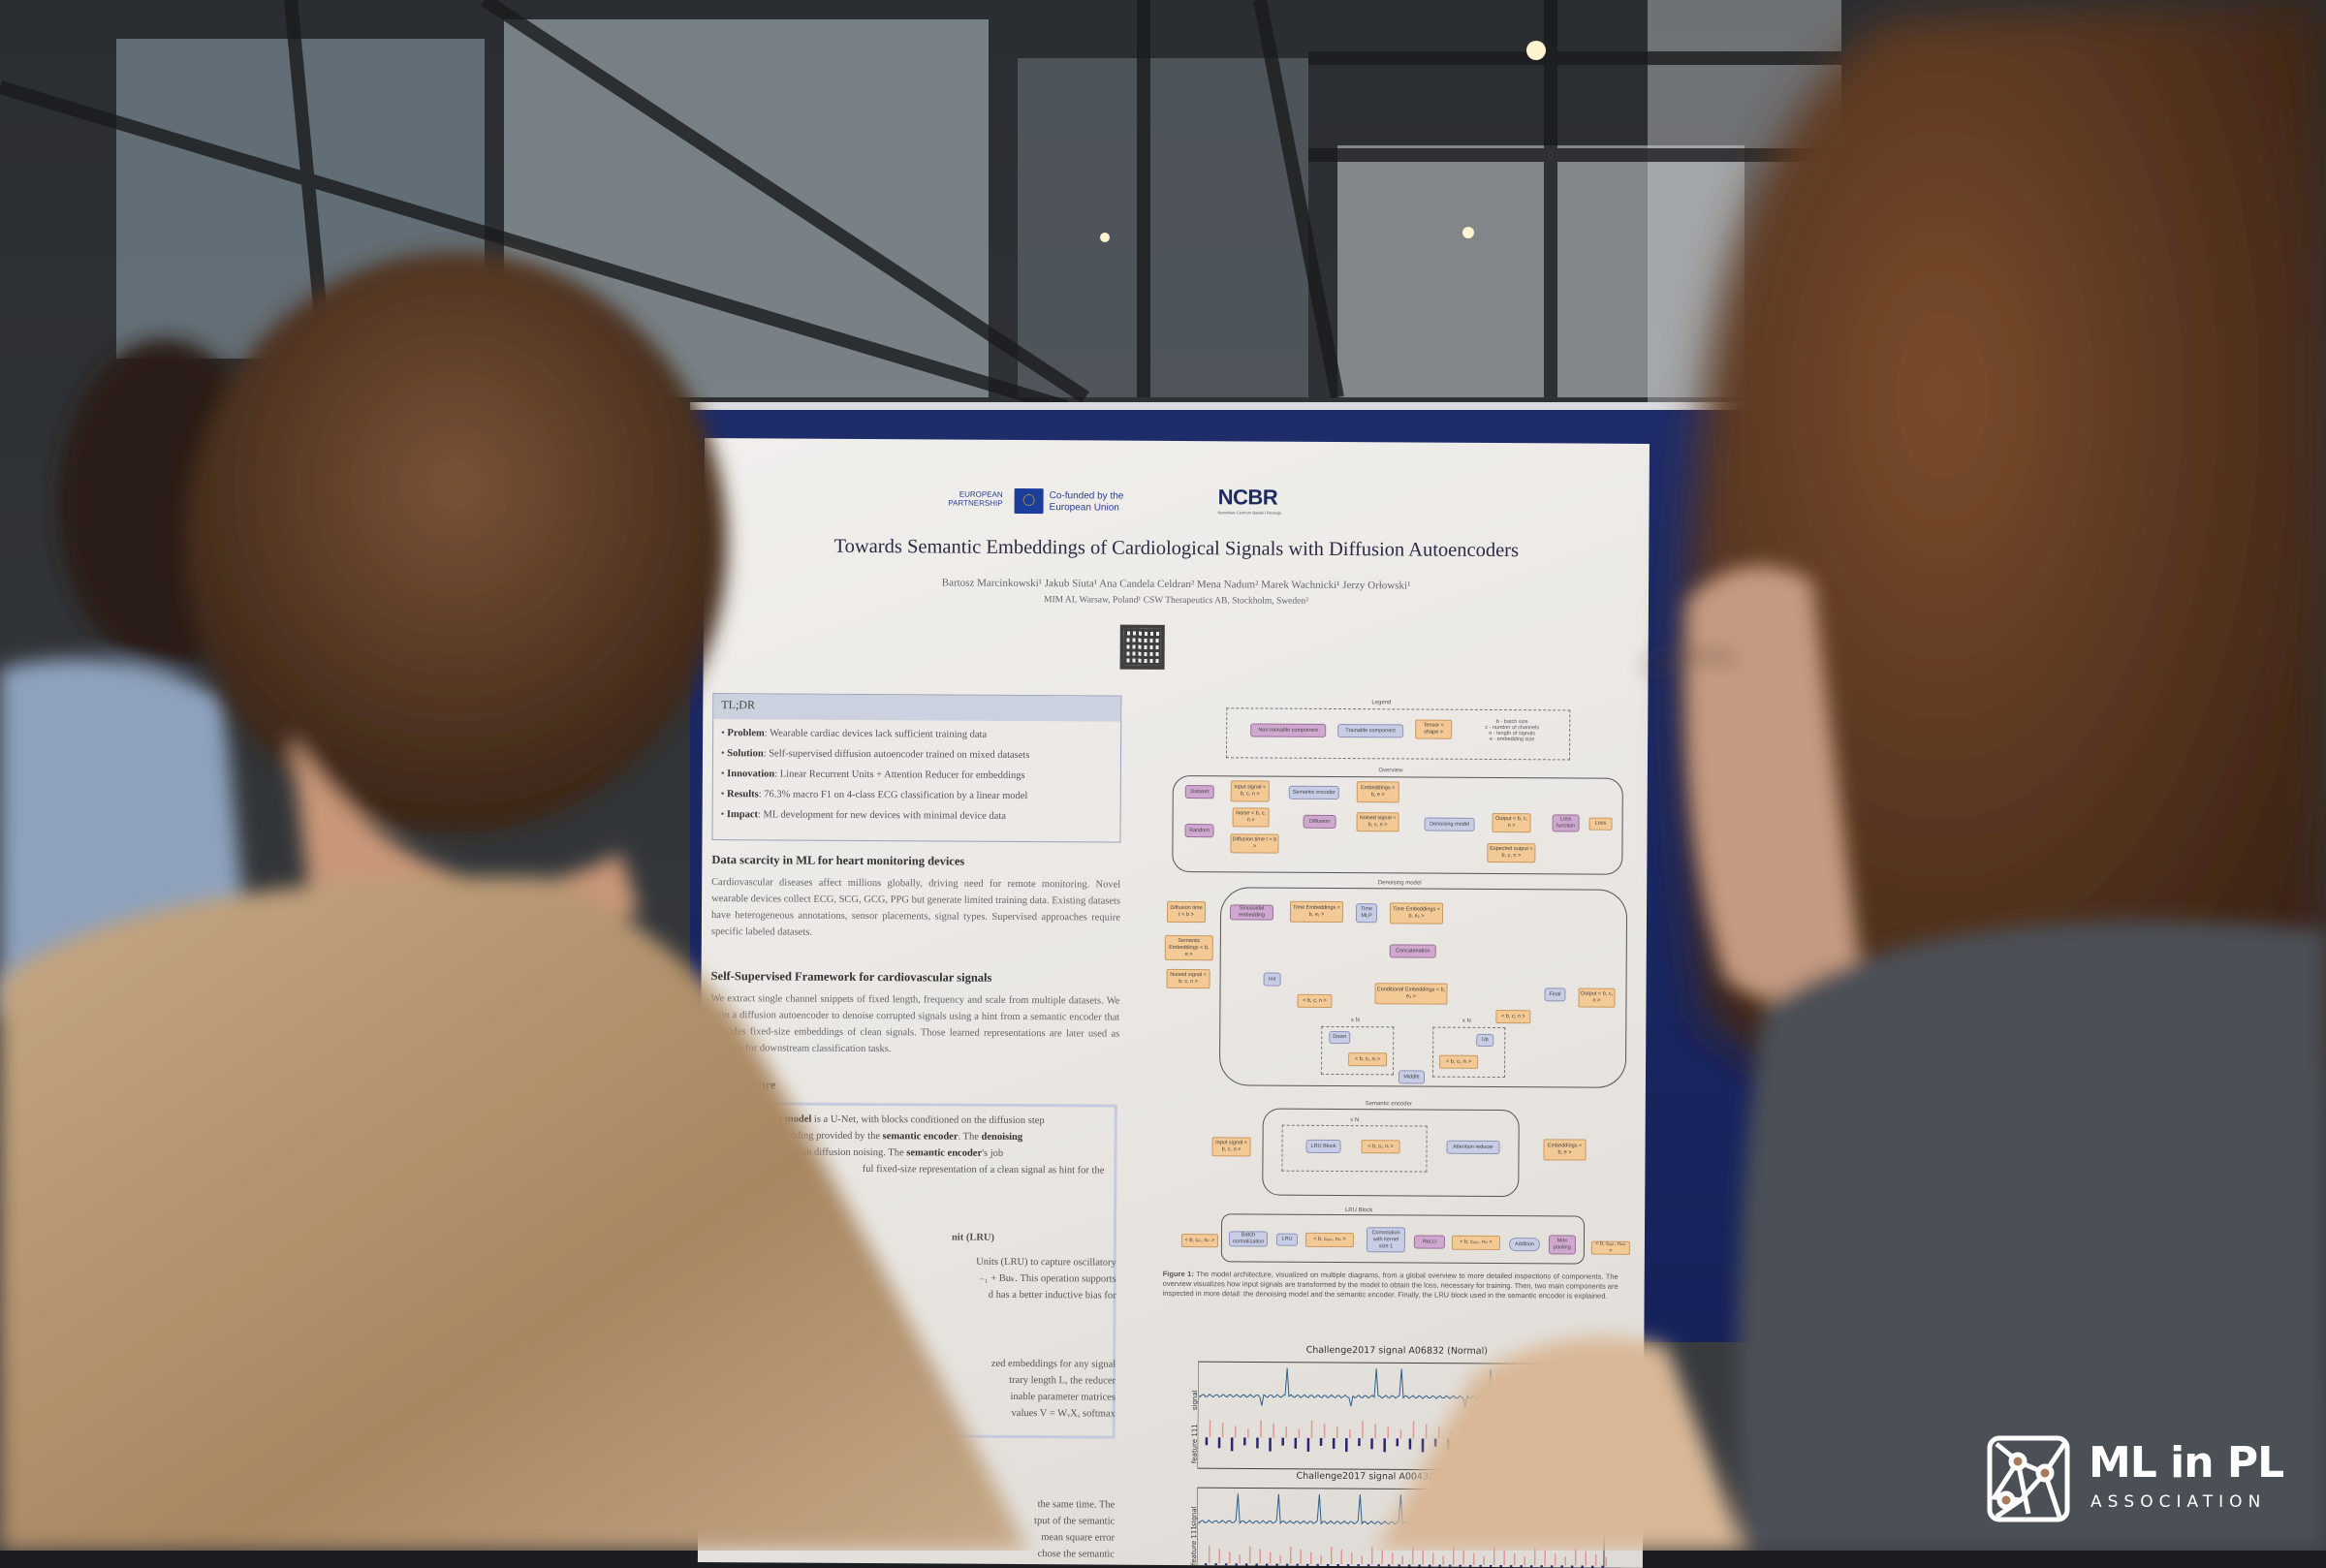  Describe the element at coordinates (1416, 914) in the screenshot. I see `node-time-embeddings: Time Embeddings < b, e₂ >` at that location.